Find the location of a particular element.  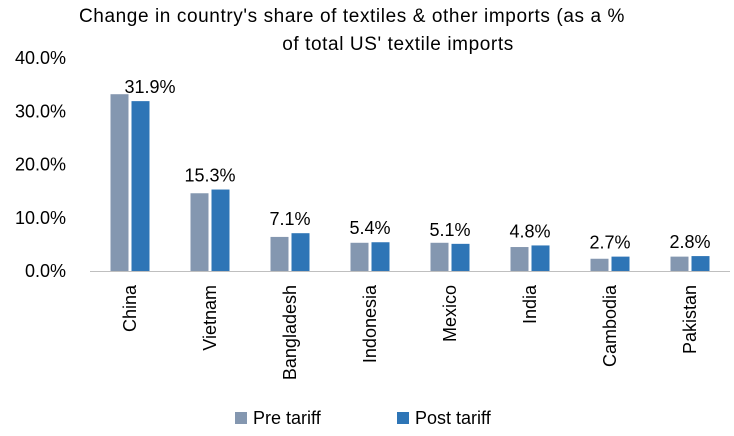

bar-pre-tariff-india is located at coordinates (519, 259).